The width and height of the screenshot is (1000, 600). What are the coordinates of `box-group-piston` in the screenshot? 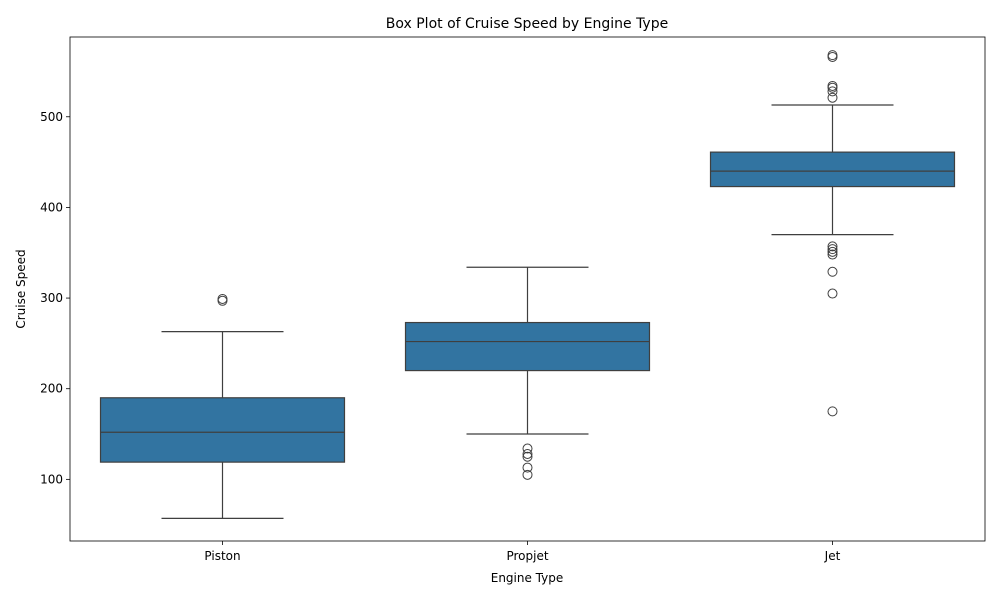 It's located at (222, 406).